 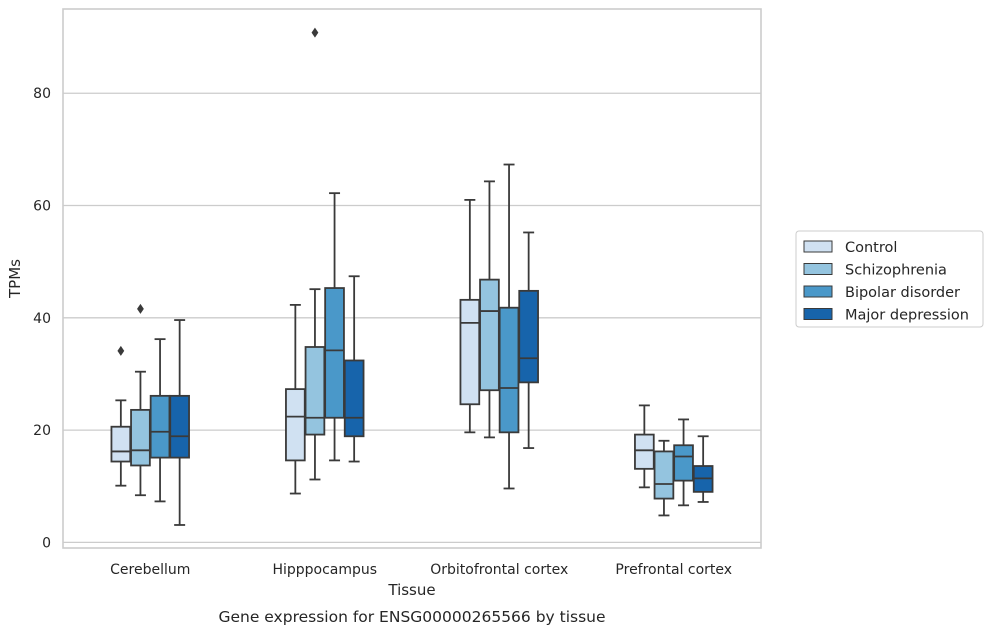 What do you see at coordinates (902, 293) in the screenshot?
I see `legend-label-bipolar-disorder: Bipolar disorder` at bounding box center [902, 293].